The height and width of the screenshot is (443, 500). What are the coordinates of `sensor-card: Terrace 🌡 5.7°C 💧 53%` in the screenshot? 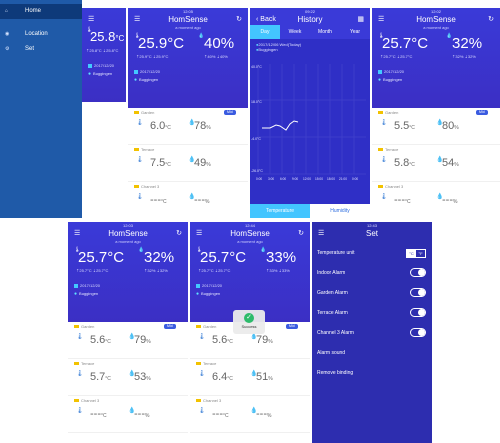 It's located at (128, 377).